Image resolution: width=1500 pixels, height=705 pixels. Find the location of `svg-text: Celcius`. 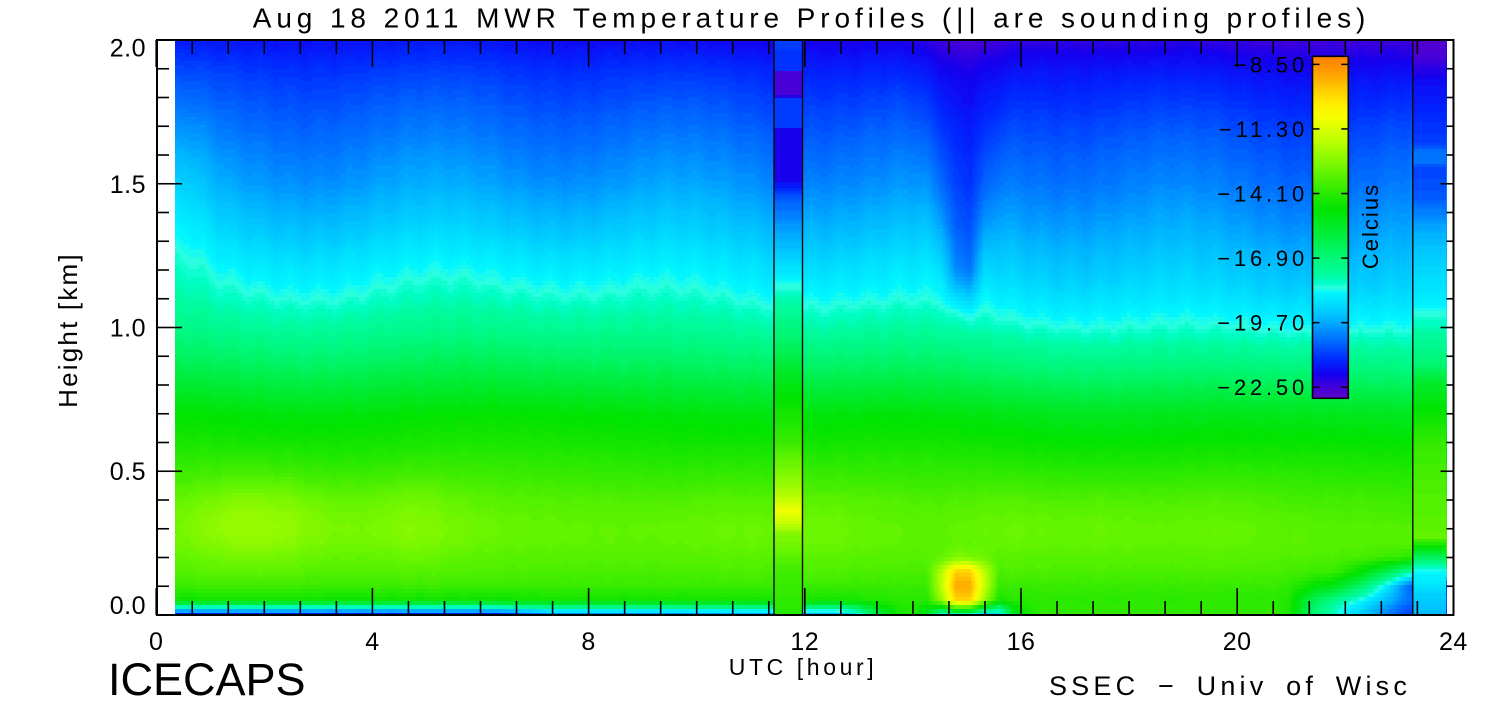

svg-text: Celcius is located at coordinates (1370, 226).